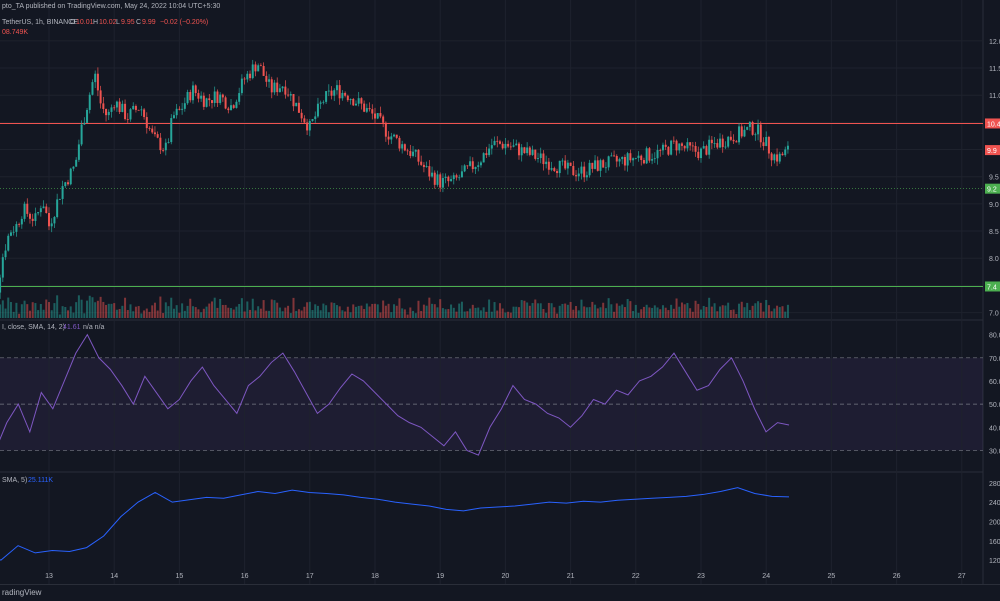 The height and width of the screenshot is (601, 1000). What do you see at coordinates (994, 232) in the screenshot?
I see `price-tick-label: 8.5` at bounding box center [994, 232].